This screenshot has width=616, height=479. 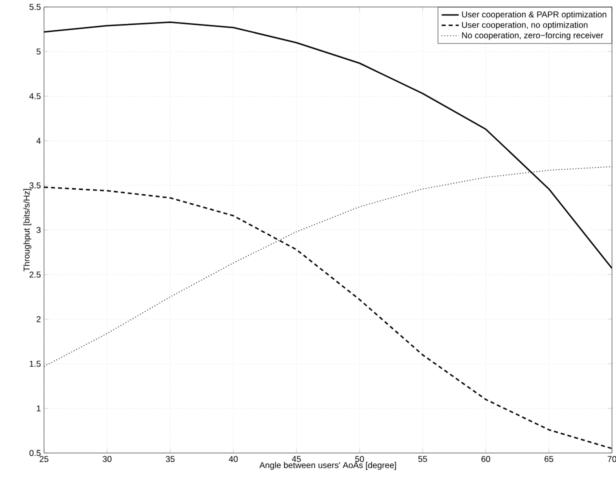 What do you see at coordinates (35, 363) in the screenshot?
I see `y-tick-label: 1.5` at bounding box center [35, 363].